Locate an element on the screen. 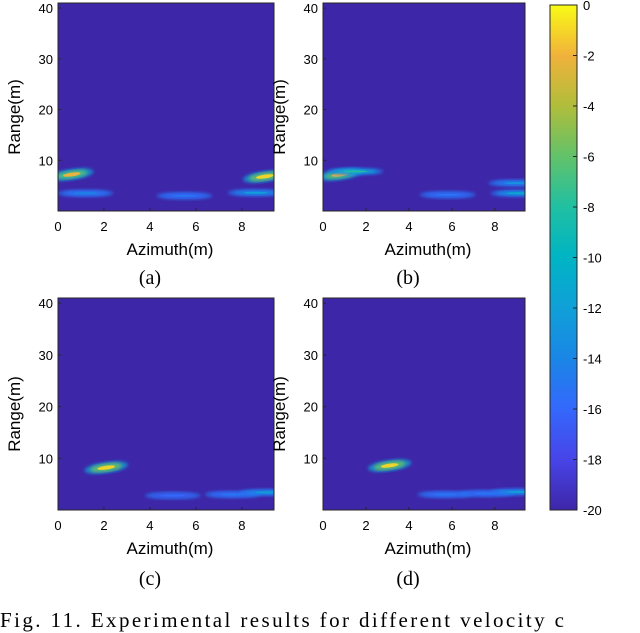 Image resolution: width=640 pixels, height=633 pixels. colorbar: 0 -2 -4 -6 -8 -10 -12 -14 -16 -18 -20 is located at coordinates (575, 259).